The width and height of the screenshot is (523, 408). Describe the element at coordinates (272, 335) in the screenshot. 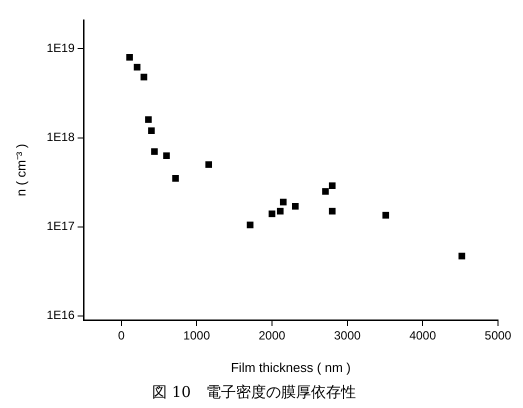

I see `x-tick-label: 2000` at that location.